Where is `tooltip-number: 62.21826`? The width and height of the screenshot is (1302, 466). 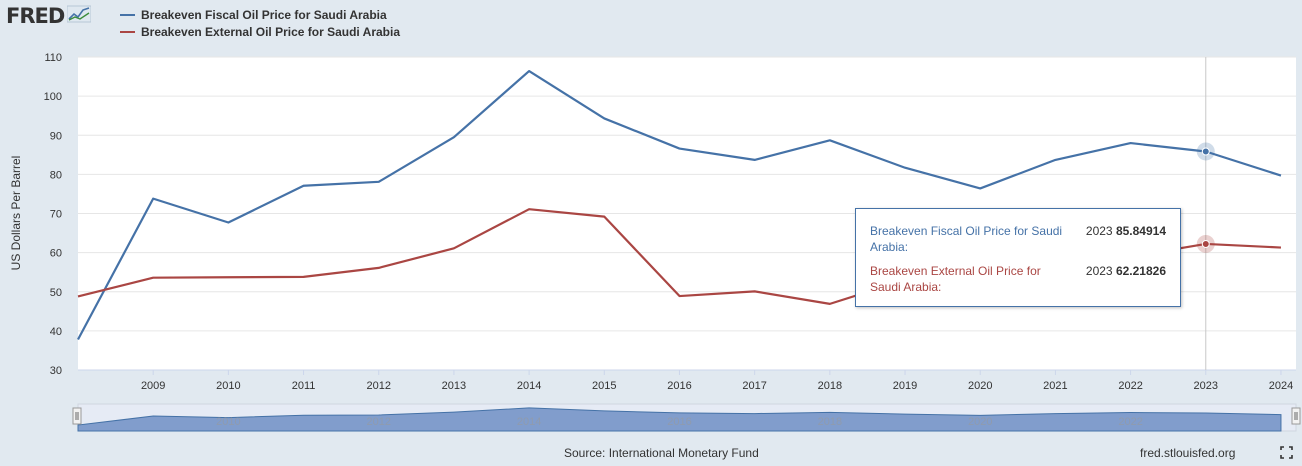 tooltip-number: 62.21826 is located at coordinates (1140, 271).